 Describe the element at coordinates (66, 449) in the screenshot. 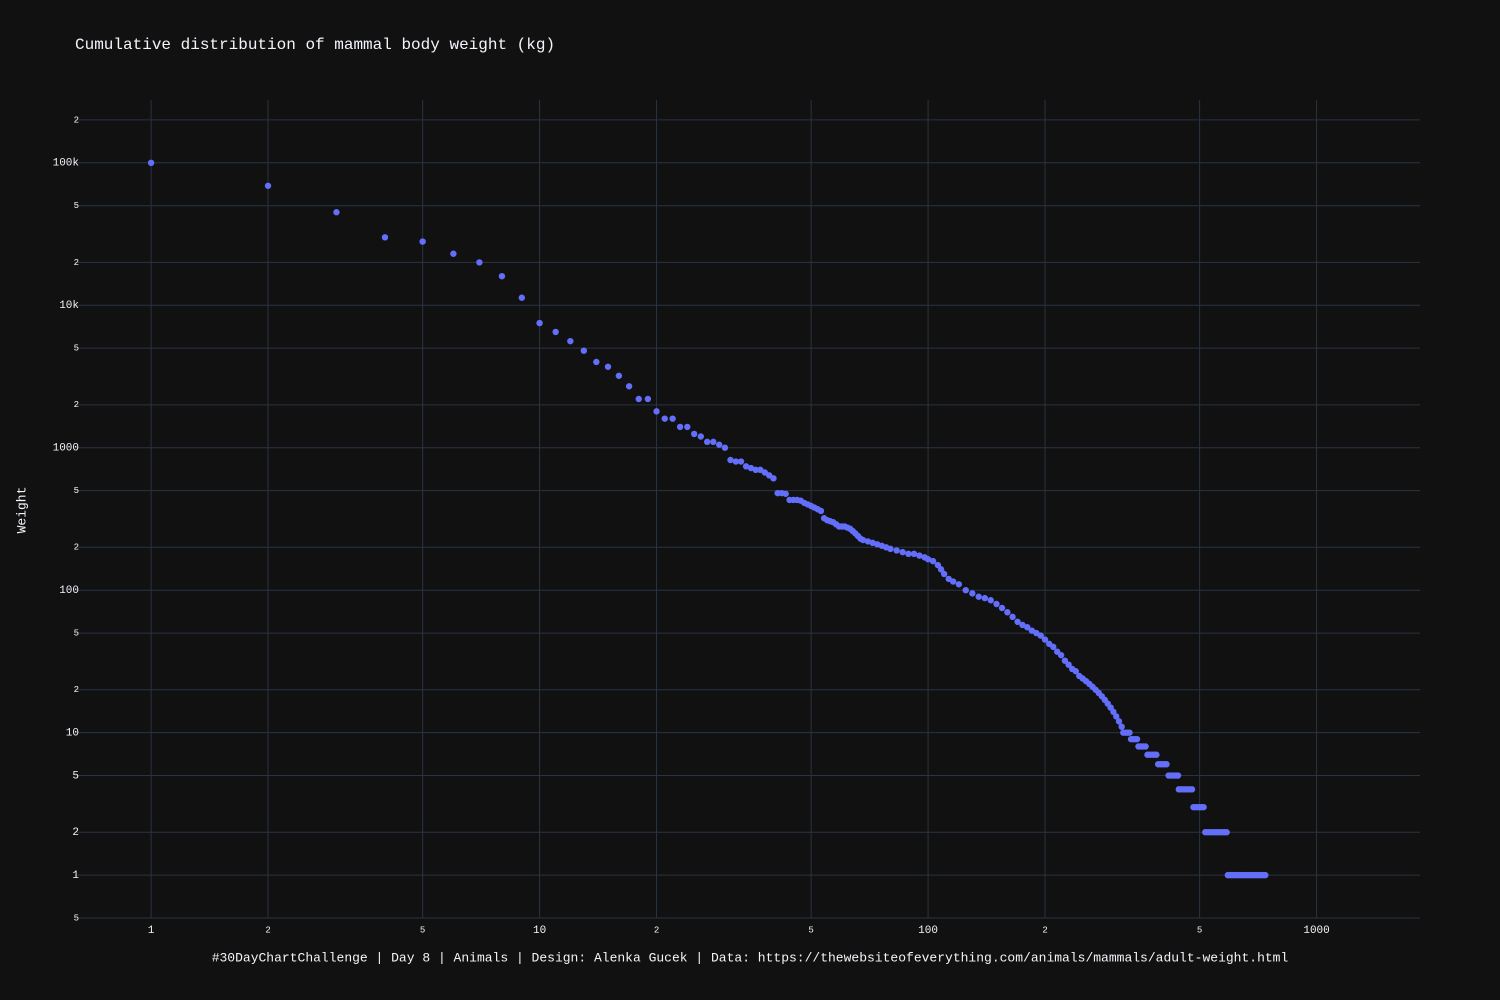

I see `y-tick-label: 1000` at that location.